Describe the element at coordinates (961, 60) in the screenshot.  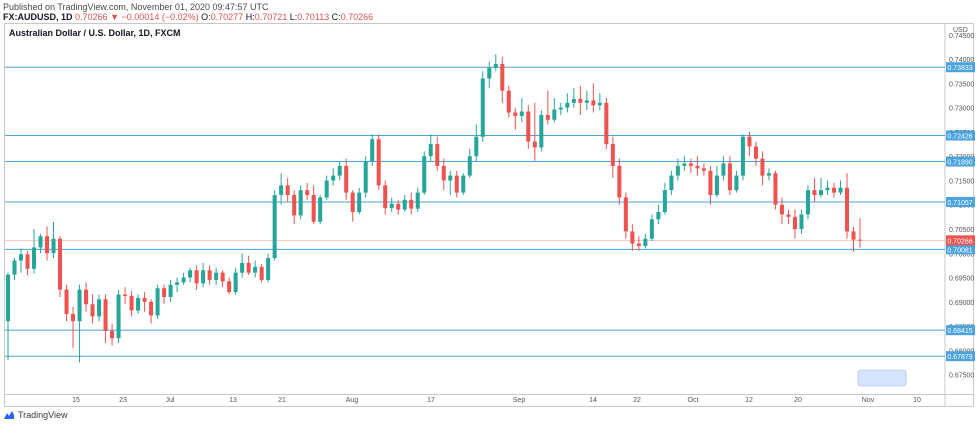
I see `y-tick-label: 0.74000` at that location.